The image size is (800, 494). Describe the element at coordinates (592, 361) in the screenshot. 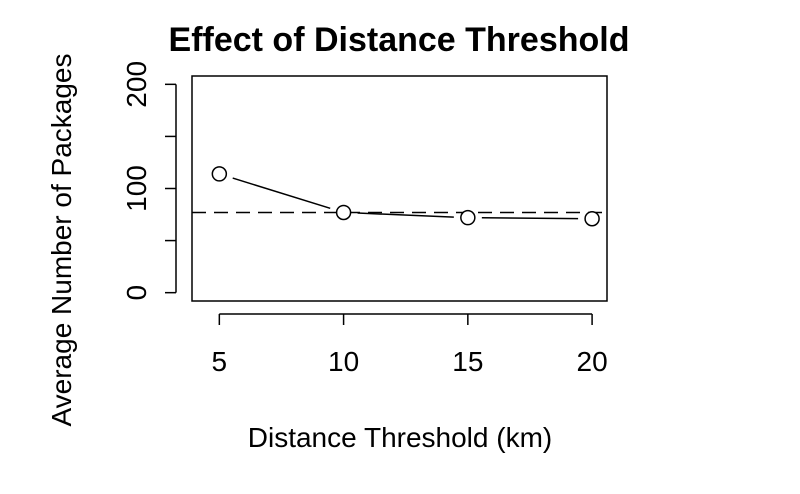

I see `x-tick-label: 20` at that location.